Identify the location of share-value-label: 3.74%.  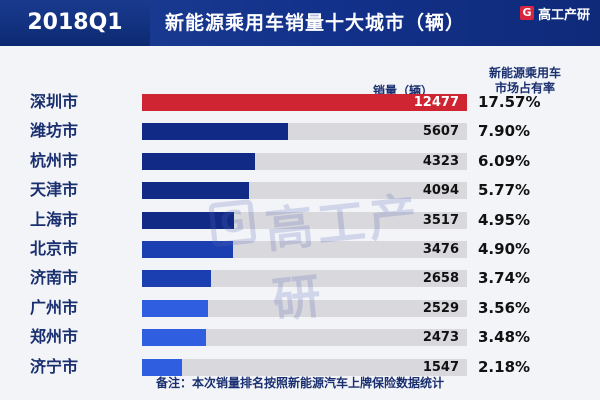
(504, 278).